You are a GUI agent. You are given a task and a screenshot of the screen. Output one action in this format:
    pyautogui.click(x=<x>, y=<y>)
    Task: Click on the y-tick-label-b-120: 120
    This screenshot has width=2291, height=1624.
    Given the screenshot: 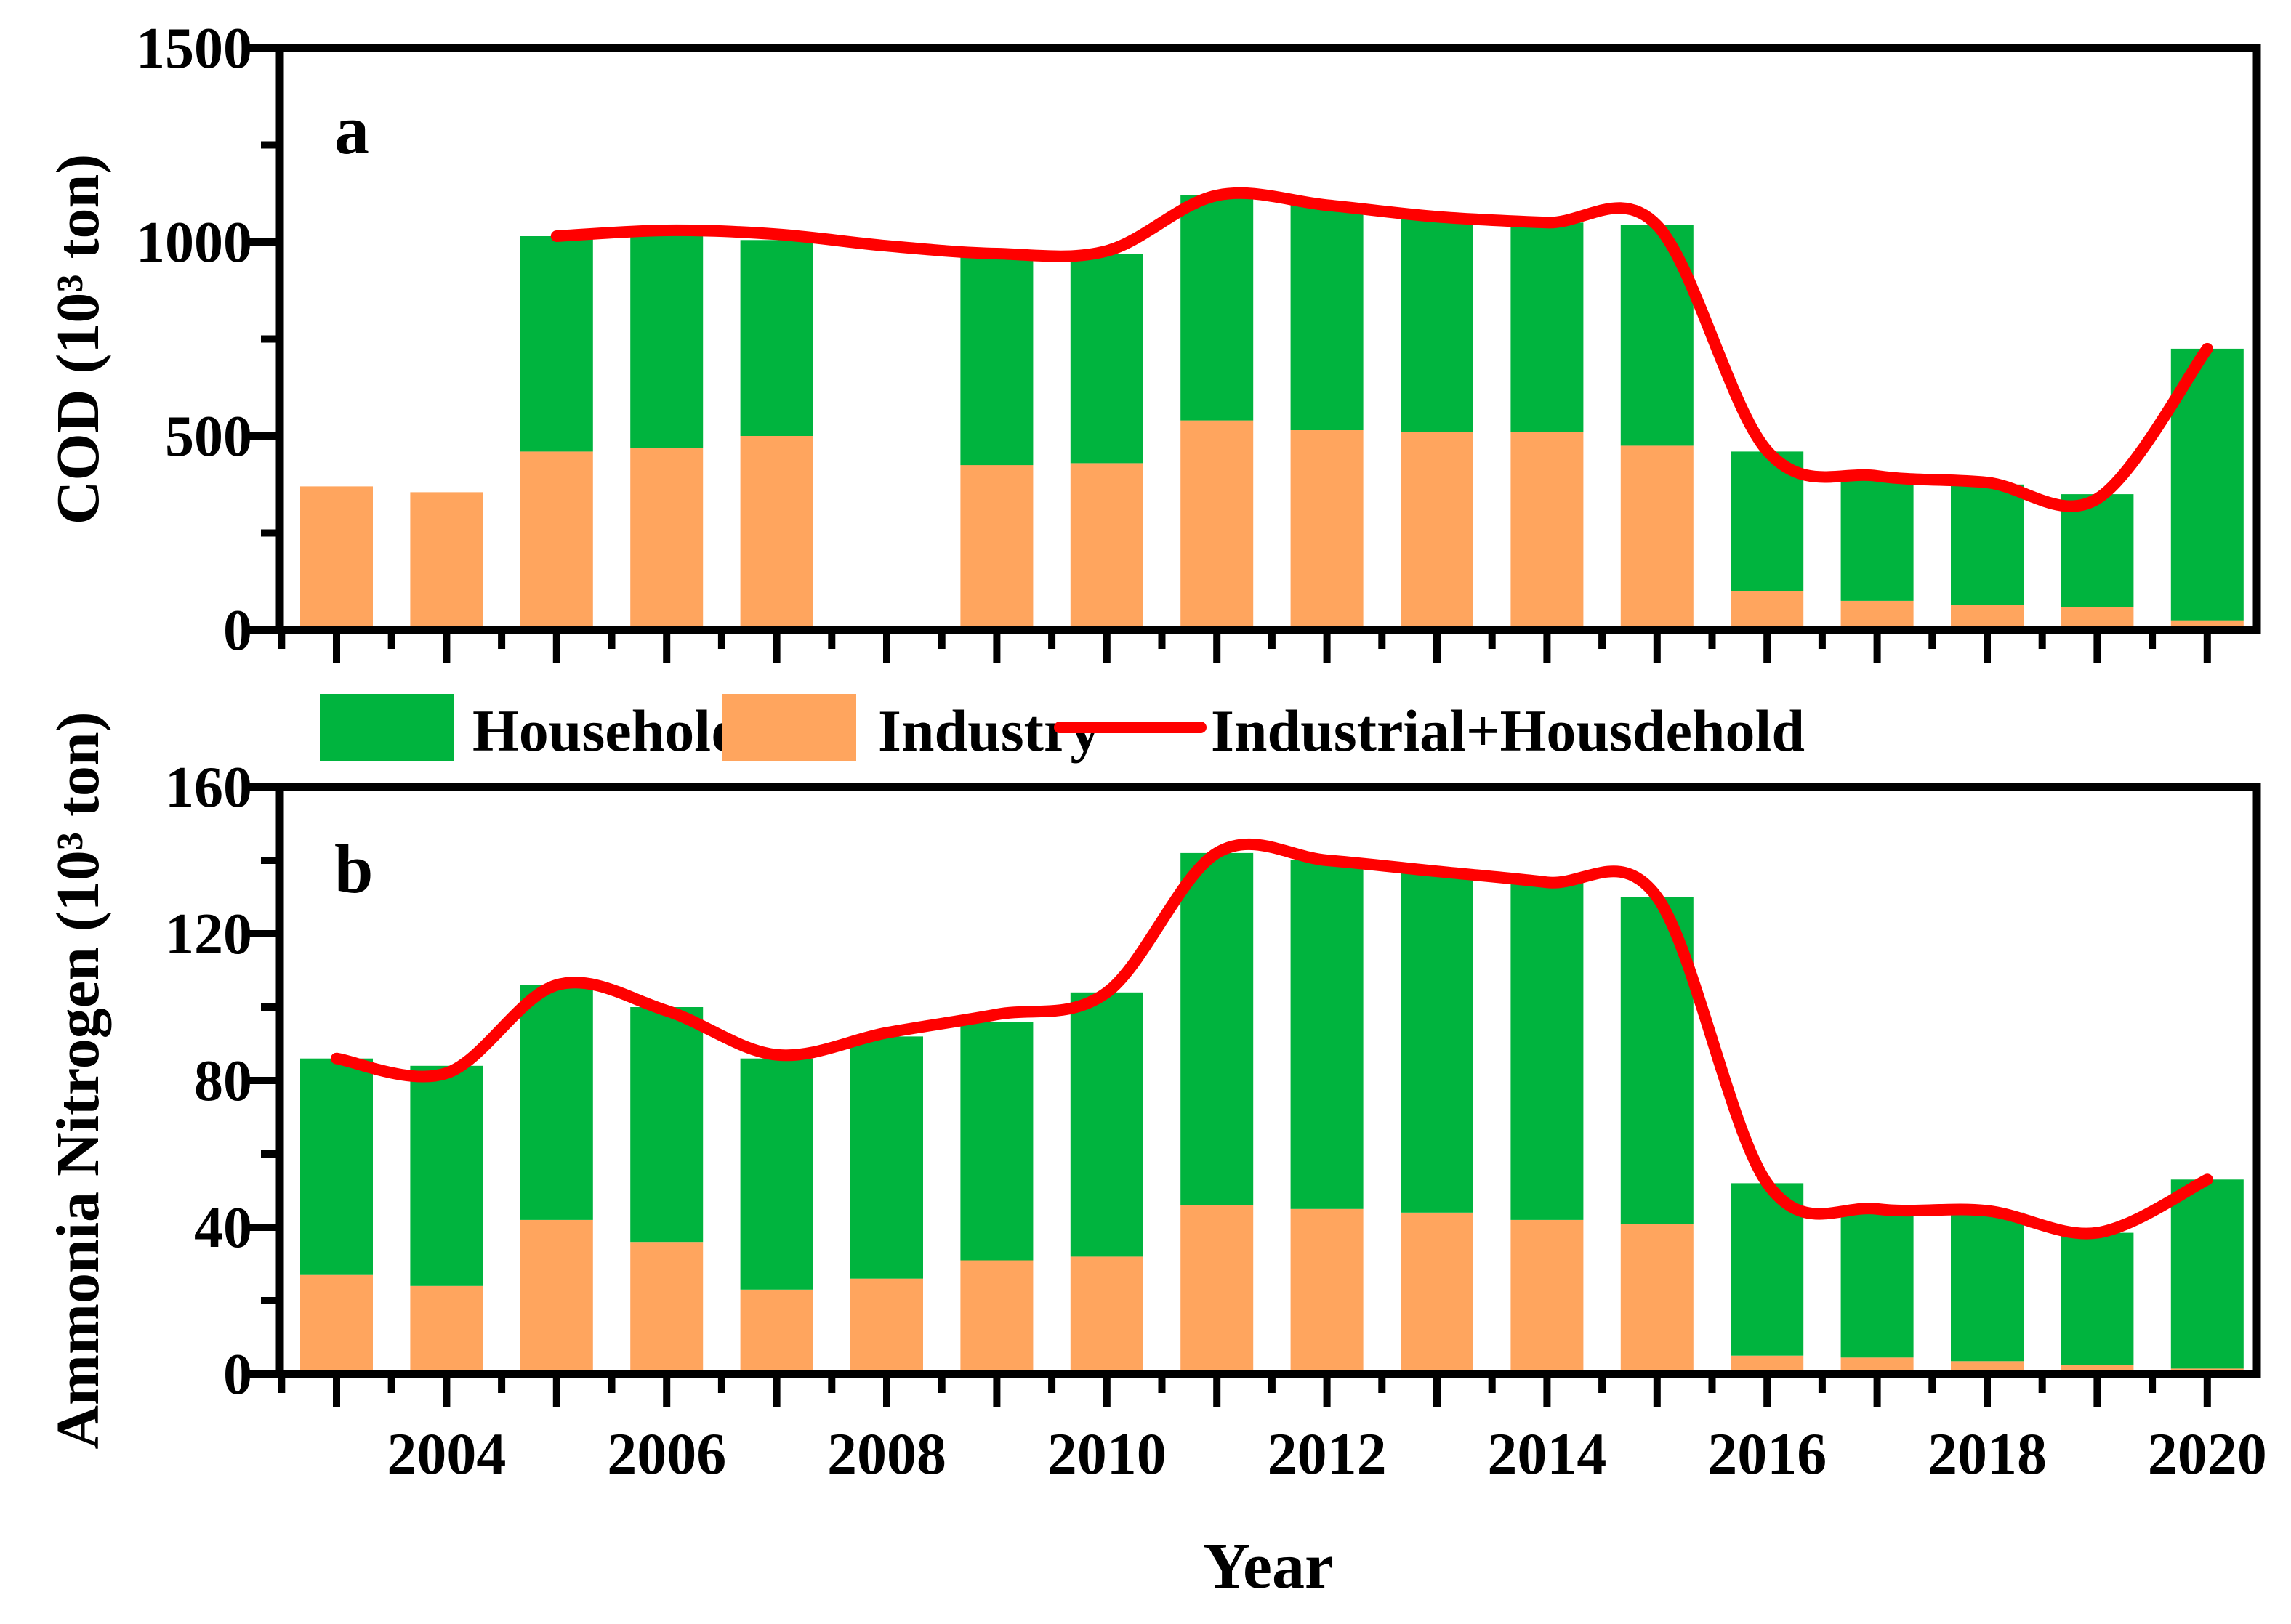 What is the action you would take?
    pyautogui.click(x=208, y=934)
    